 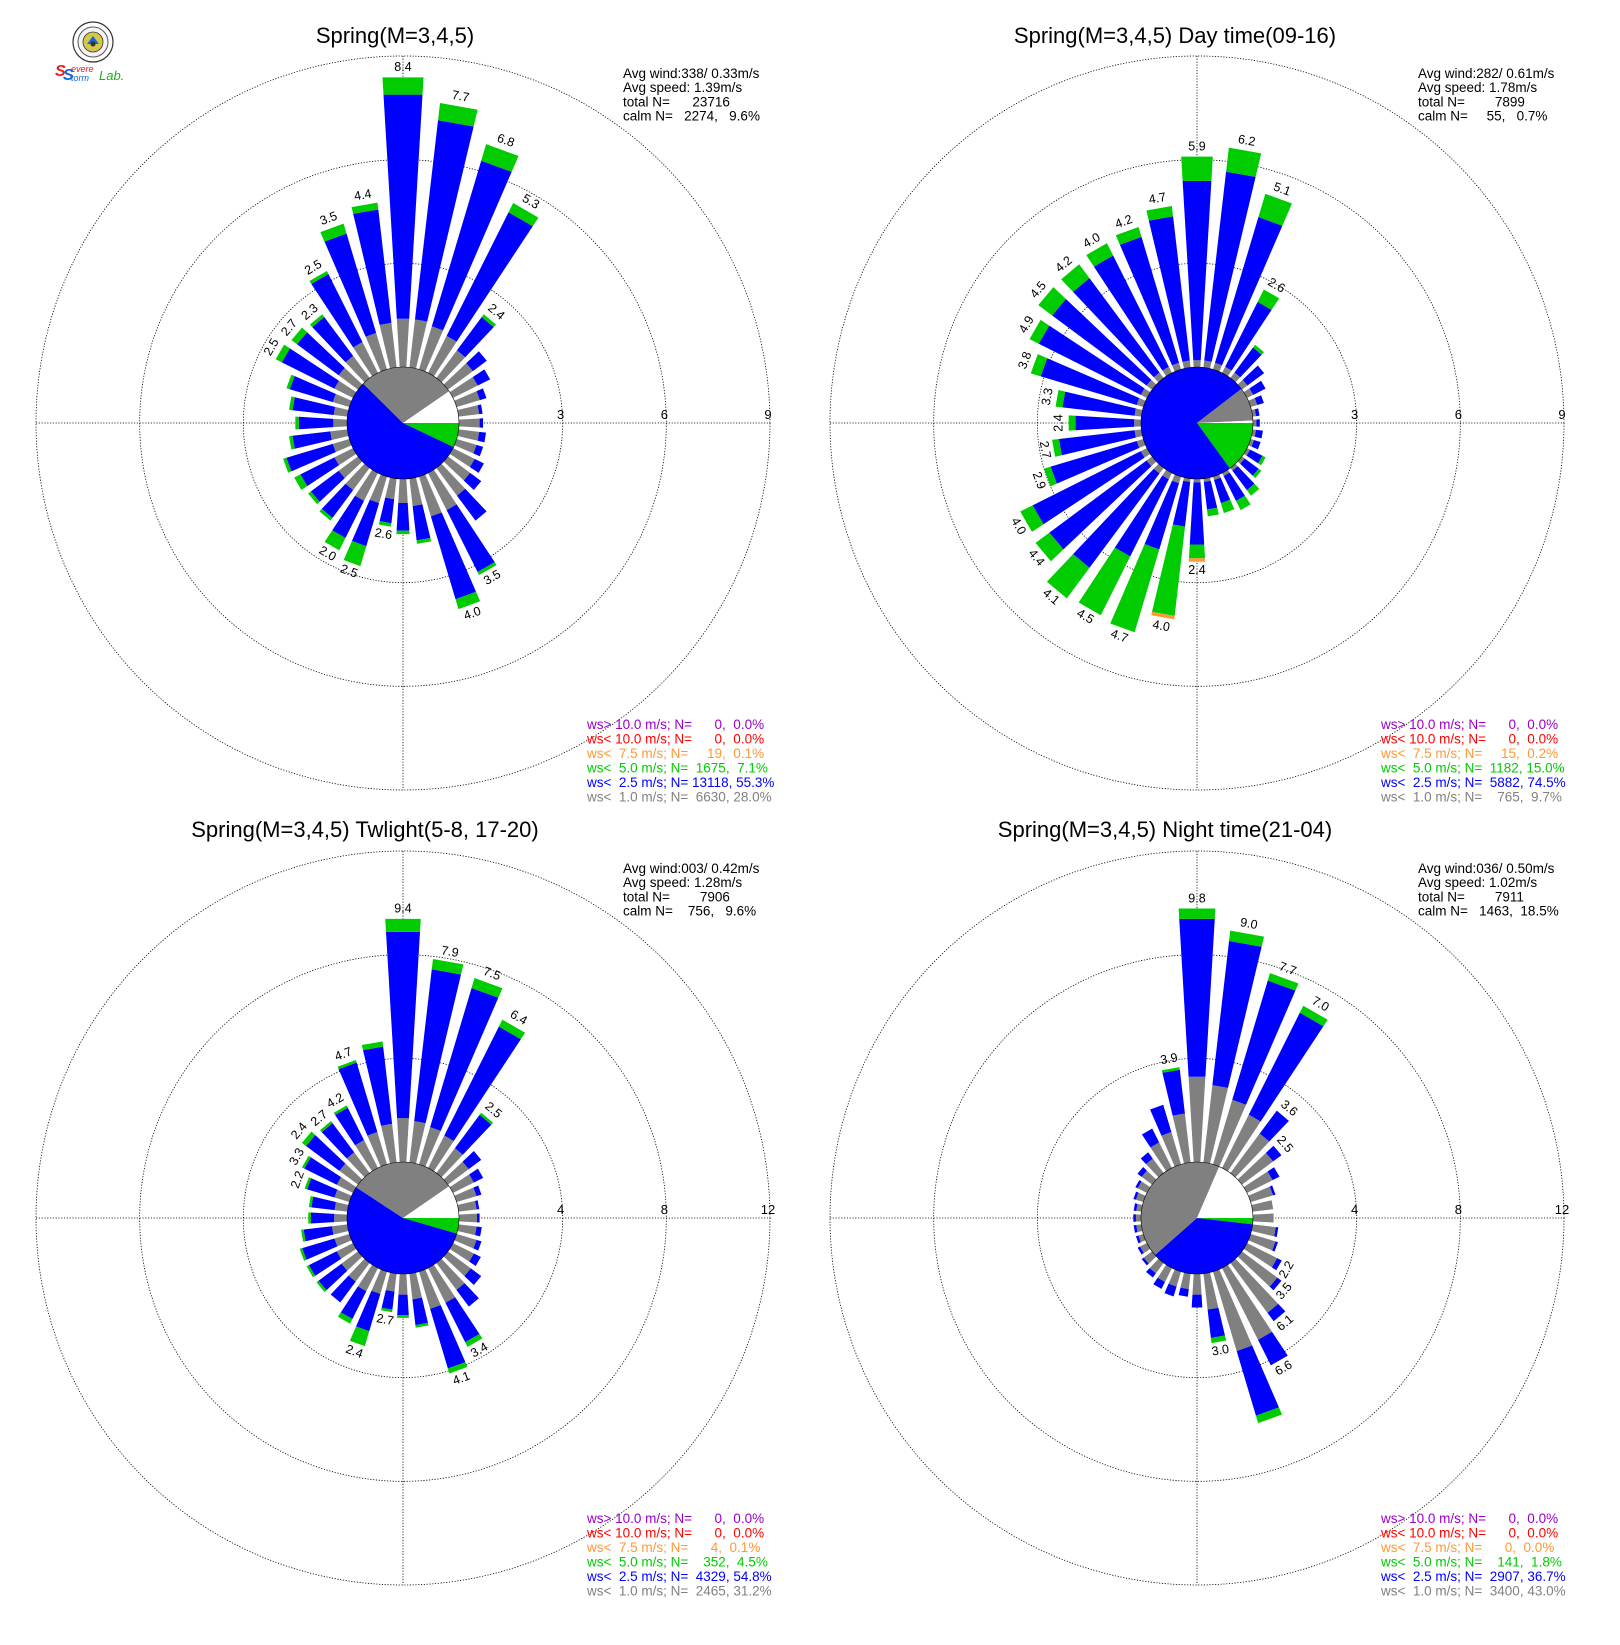 I want to click on pie-slice-lt1, so click(x=1225, y=405).